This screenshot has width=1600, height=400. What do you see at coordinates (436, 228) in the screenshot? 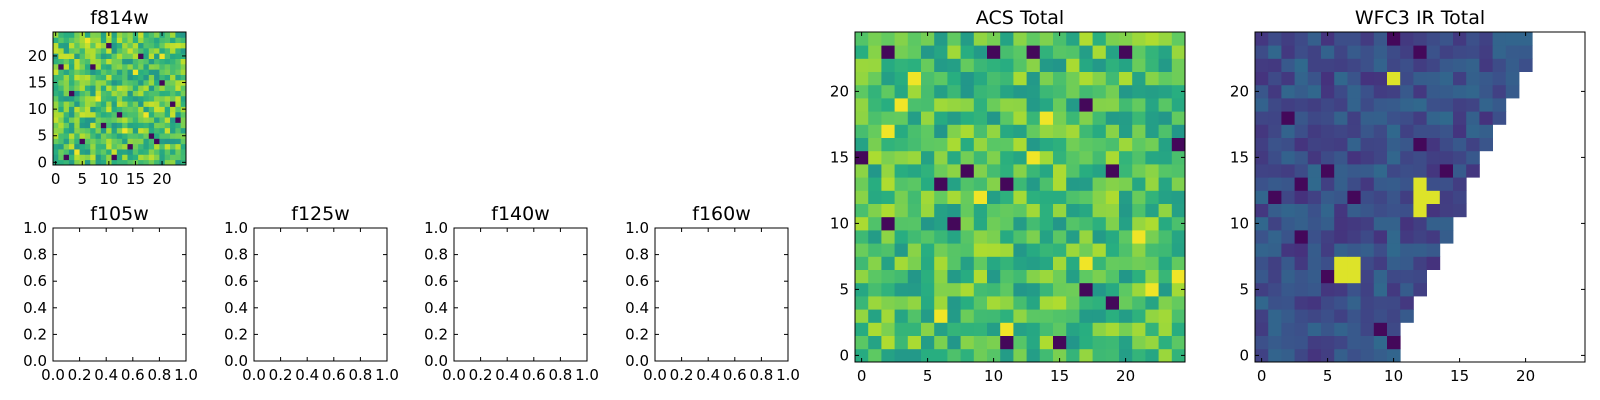
I see `y-tick-label: 1.0` at bounding box center [436, 228].